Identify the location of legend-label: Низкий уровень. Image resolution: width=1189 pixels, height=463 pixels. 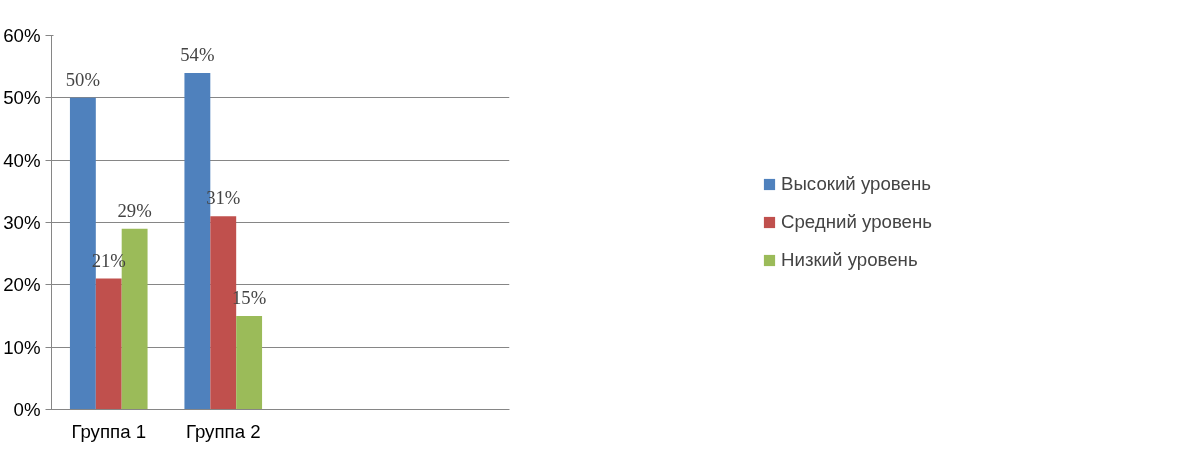
(849, 260).